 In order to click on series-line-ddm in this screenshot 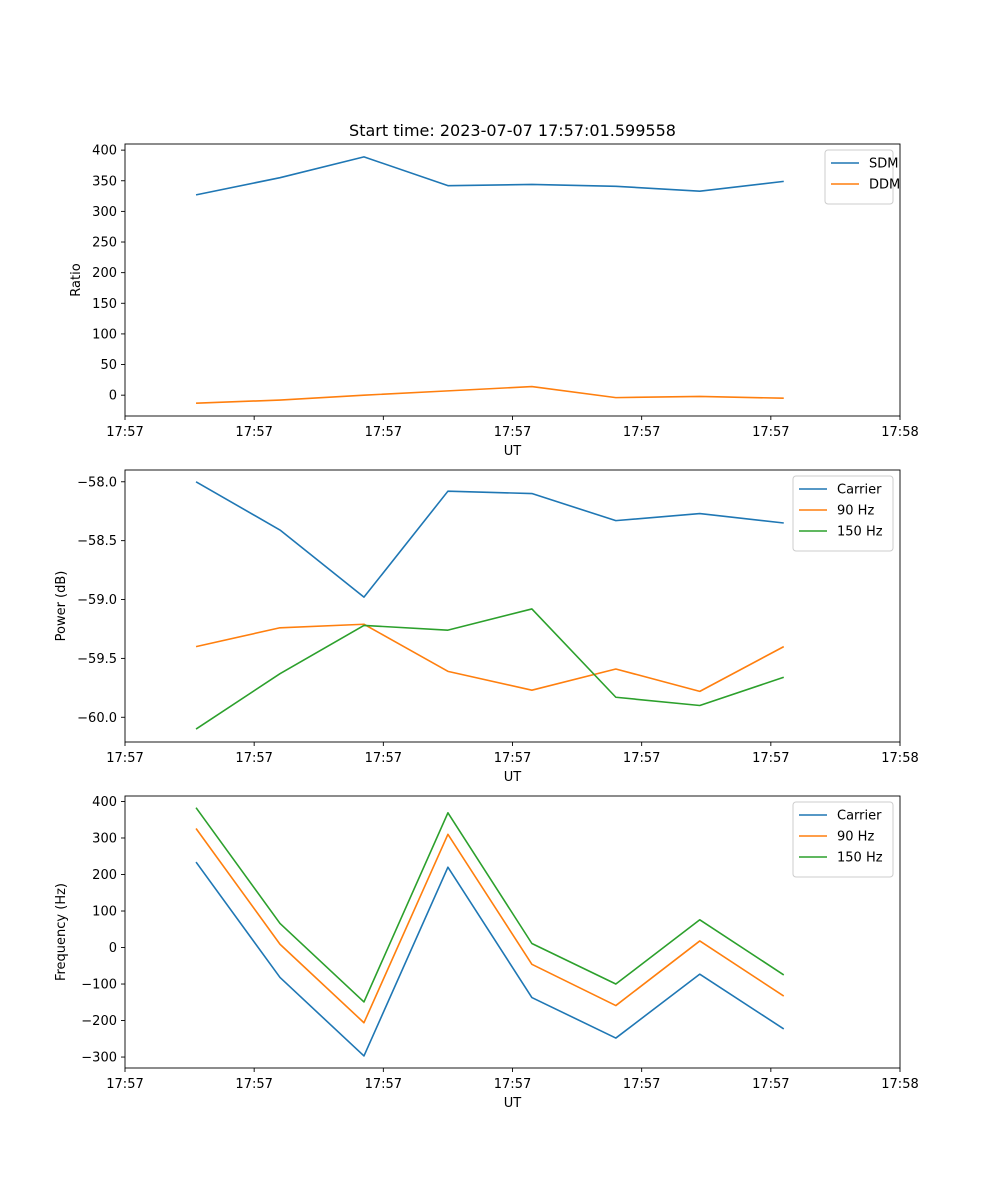, I will do `click(490, 394)`.